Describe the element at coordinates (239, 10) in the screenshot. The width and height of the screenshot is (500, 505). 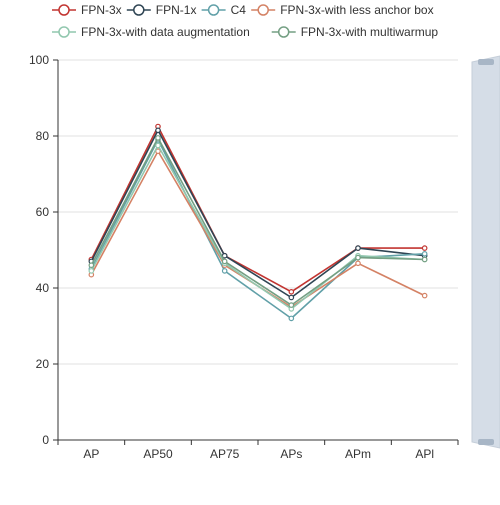
I see `legend-label: C4` at that location.